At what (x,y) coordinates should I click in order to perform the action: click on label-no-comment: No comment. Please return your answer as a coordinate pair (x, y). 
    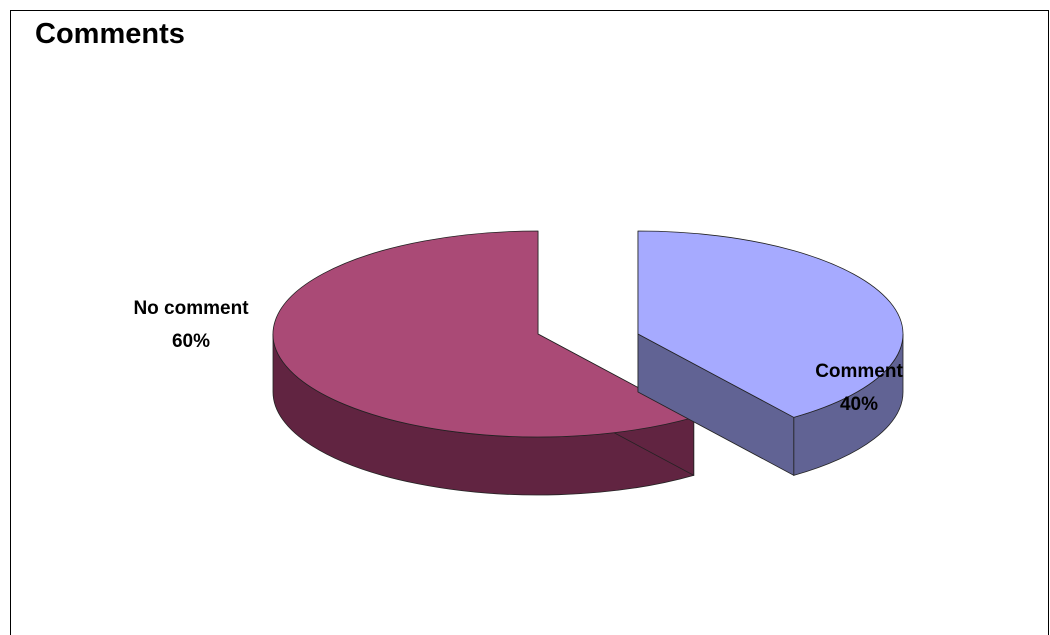
    Looking at the image, I should click on (191, 308).